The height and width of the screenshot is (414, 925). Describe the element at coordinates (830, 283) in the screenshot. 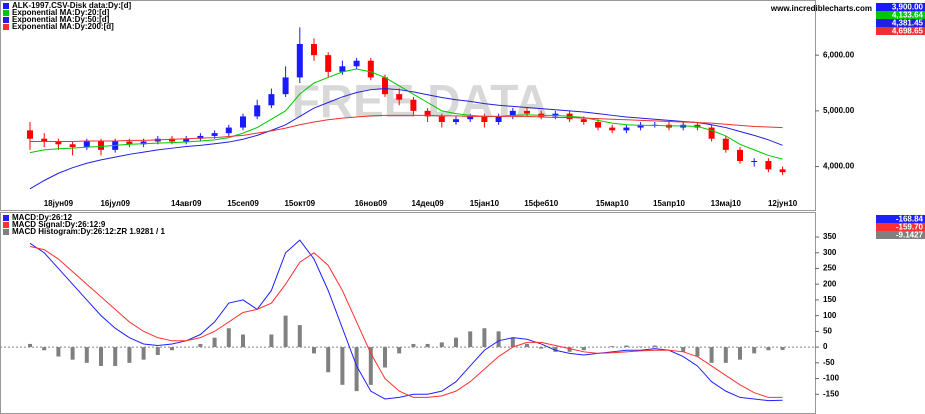

I see `y-tick-label: 200` at that location.